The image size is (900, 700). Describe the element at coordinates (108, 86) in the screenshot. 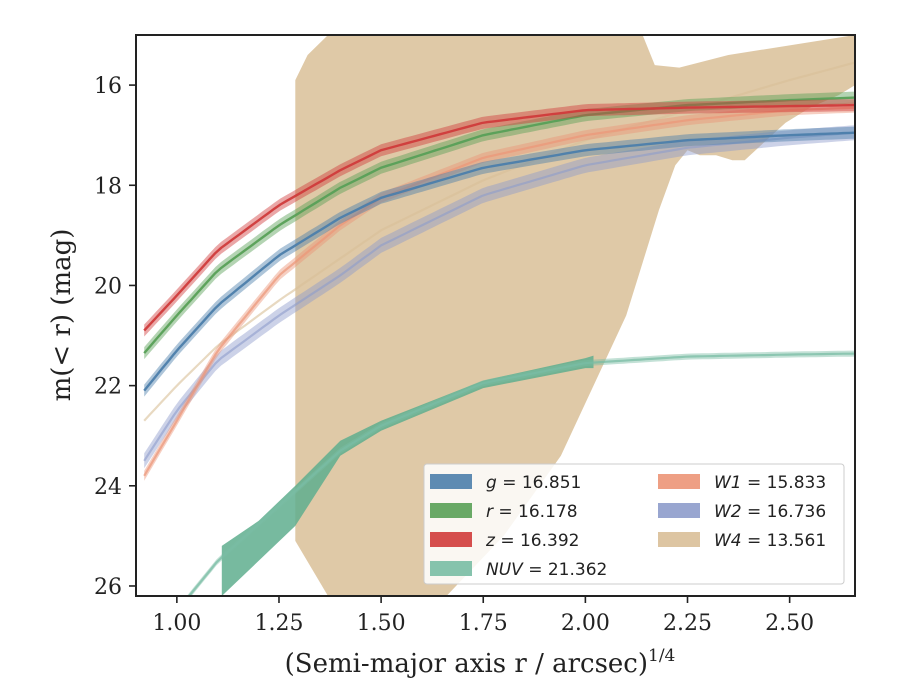

I see `y-tick-label: 16` at that location.